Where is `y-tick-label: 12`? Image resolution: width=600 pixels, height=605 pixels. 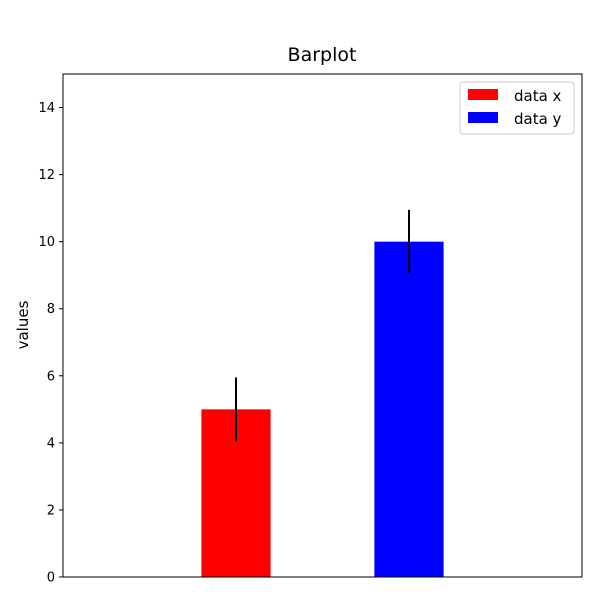
y-tick-label: 12 is located at coordinates (46, 175).